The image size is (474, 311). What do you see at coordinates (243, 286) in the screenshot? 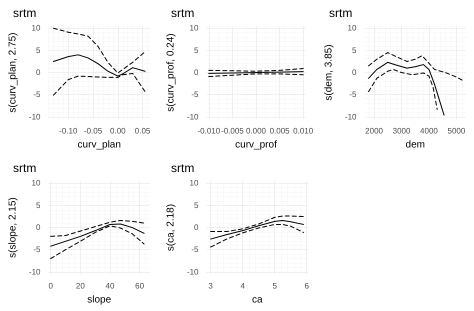
I see `x-tick-label: 4` at bounding box center [243, 286].